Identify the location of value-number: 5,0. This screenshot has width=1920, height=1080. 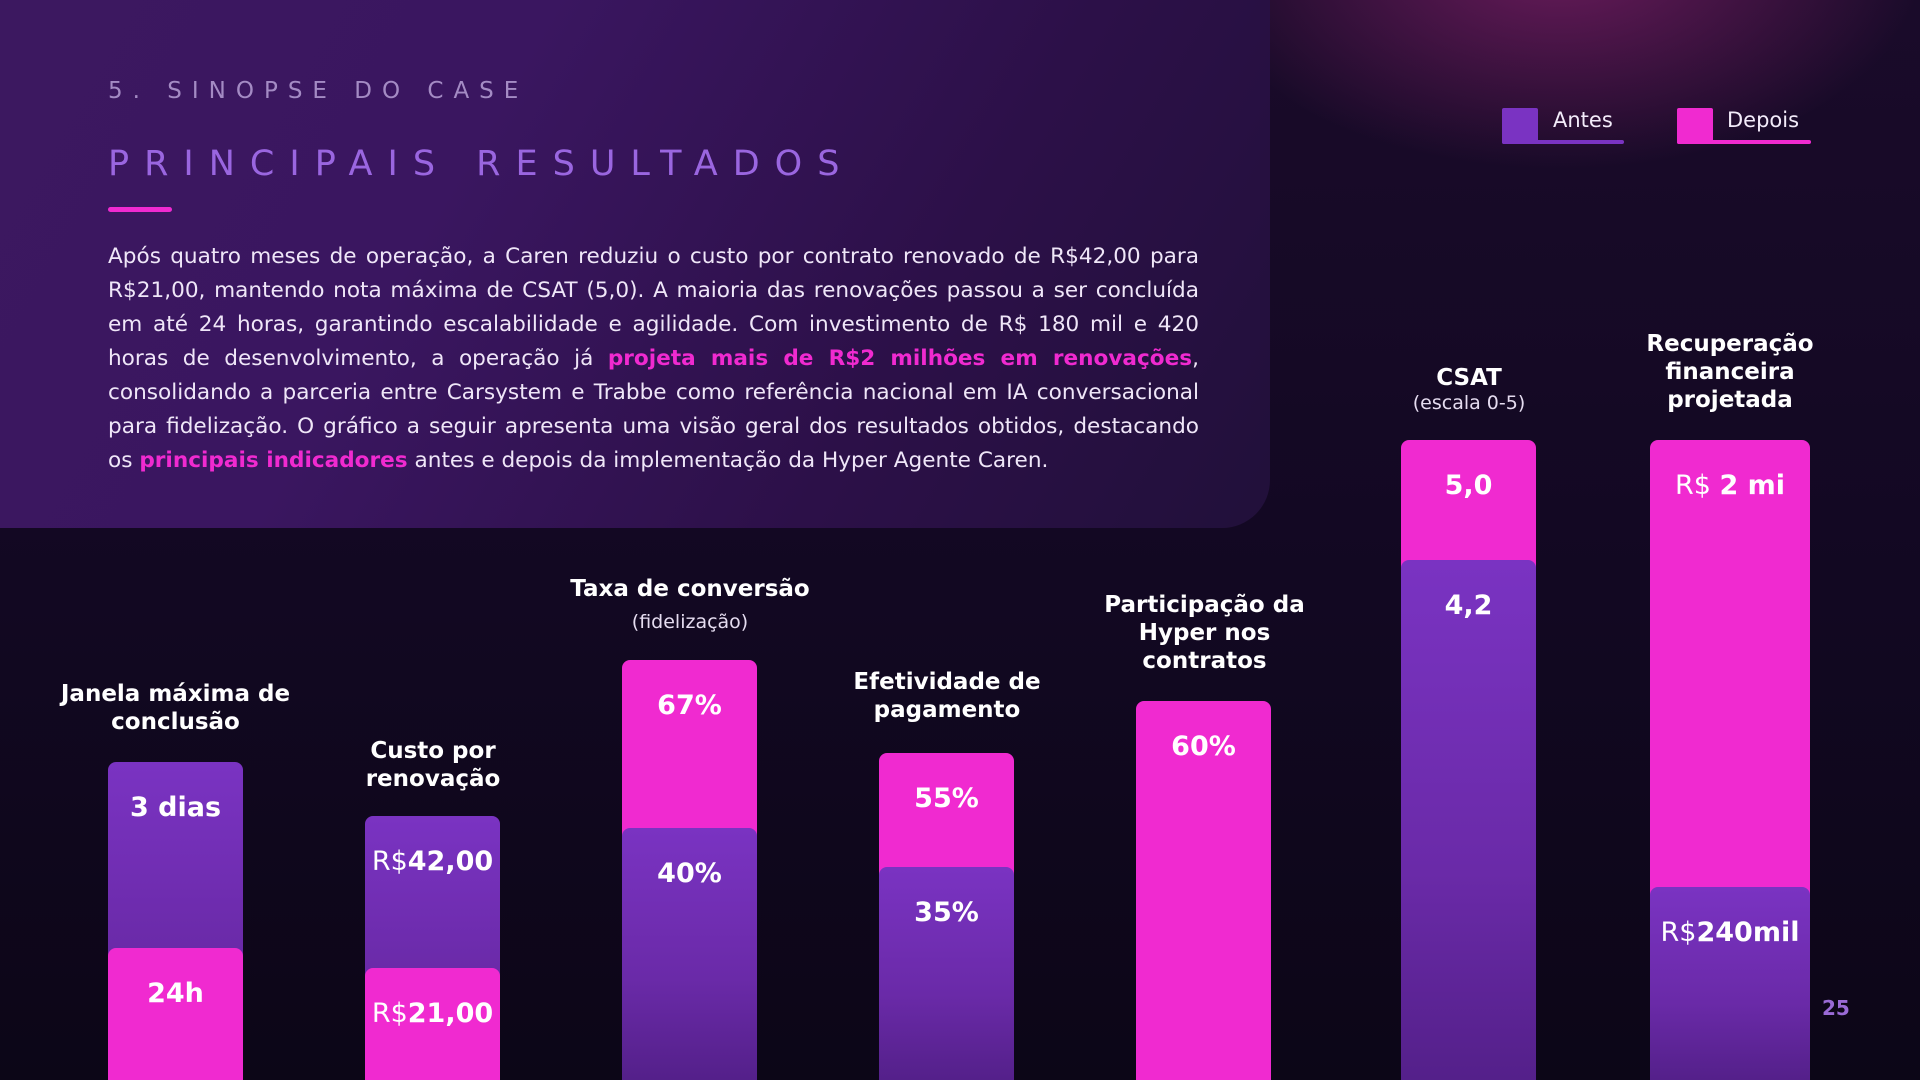
(1468, 485).